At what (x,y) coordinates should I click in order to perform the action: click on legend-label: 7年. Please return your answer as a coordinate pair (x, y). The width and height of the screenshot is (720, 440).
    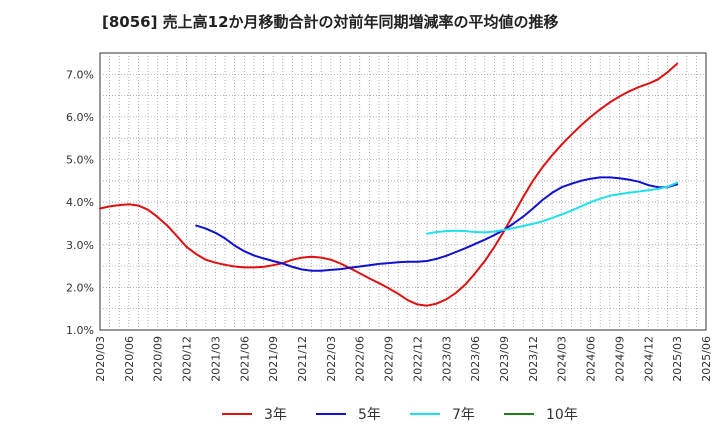
    Looking at the image, I should click on (463, 415).